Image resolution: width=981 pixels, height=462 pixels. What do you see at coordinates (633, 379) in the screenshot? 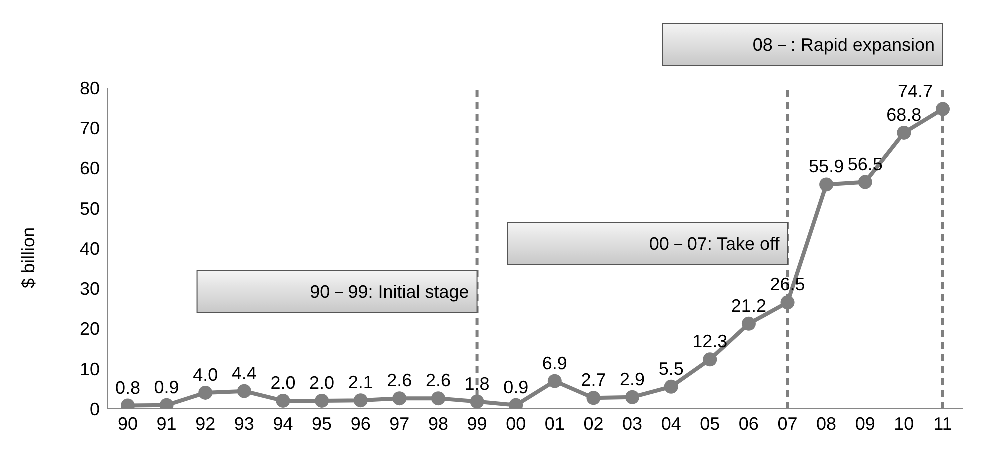
I see `data-label: 2.9` at bounding box center [633, 379].